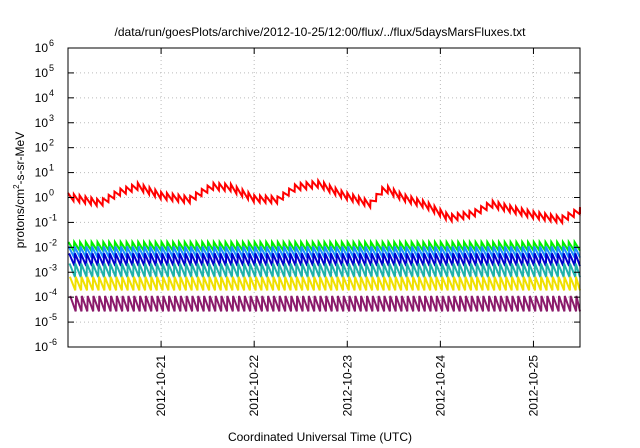 The image size is (640, 448). What do you see at coordinates (20, 158) in the screenshot?
I see `y-axis-label-rest: -s-sr-MeV` at bounding box center [20, 158].